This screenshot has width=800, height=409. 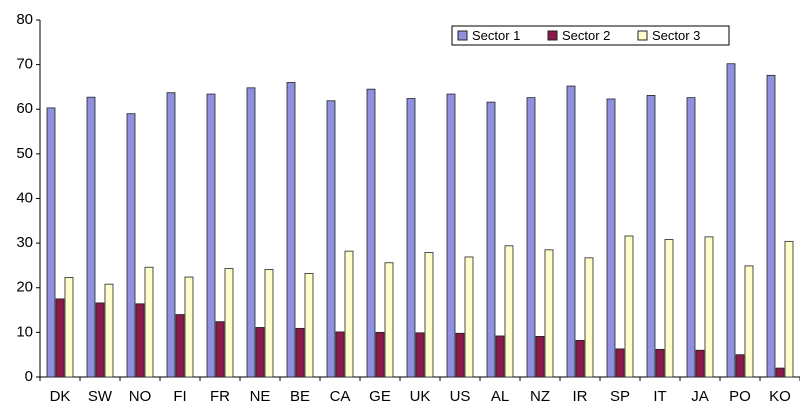 I want to click on x-tick-label: IR, so click(x=580, y=396).